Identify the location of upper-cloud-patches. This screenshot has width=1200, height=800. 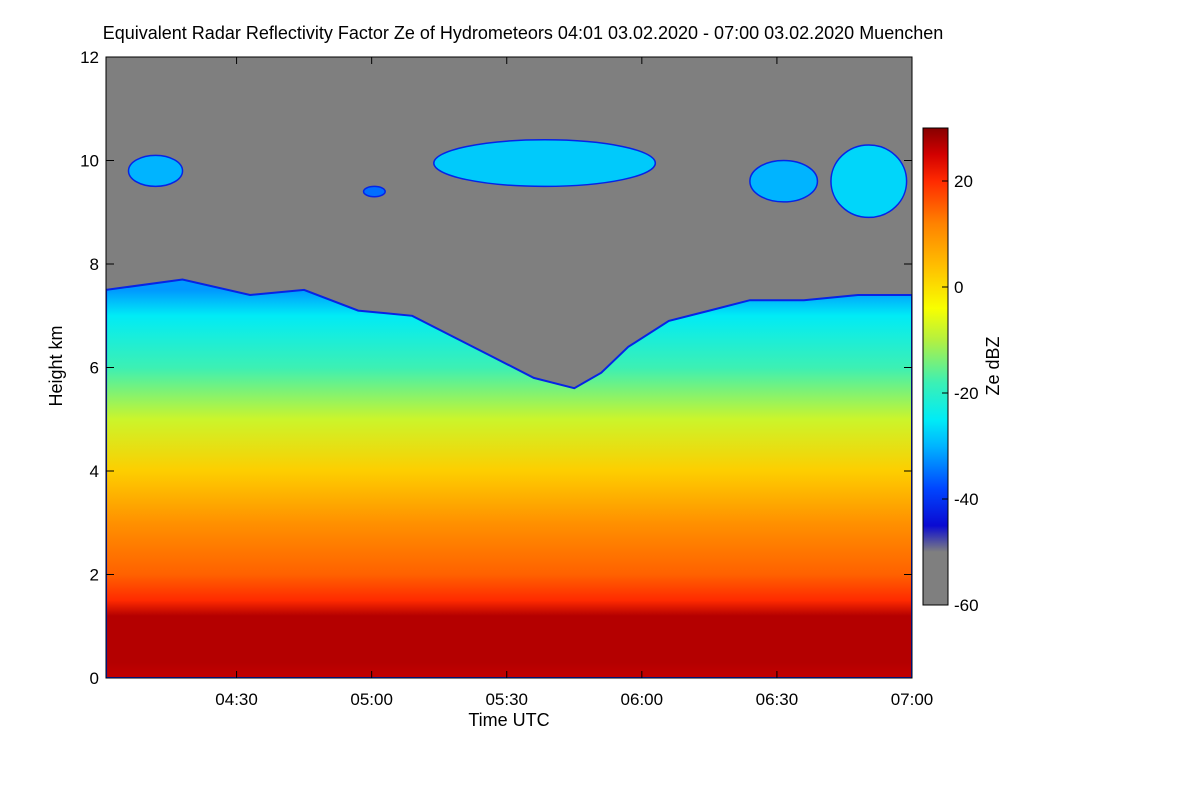
(517, 179).